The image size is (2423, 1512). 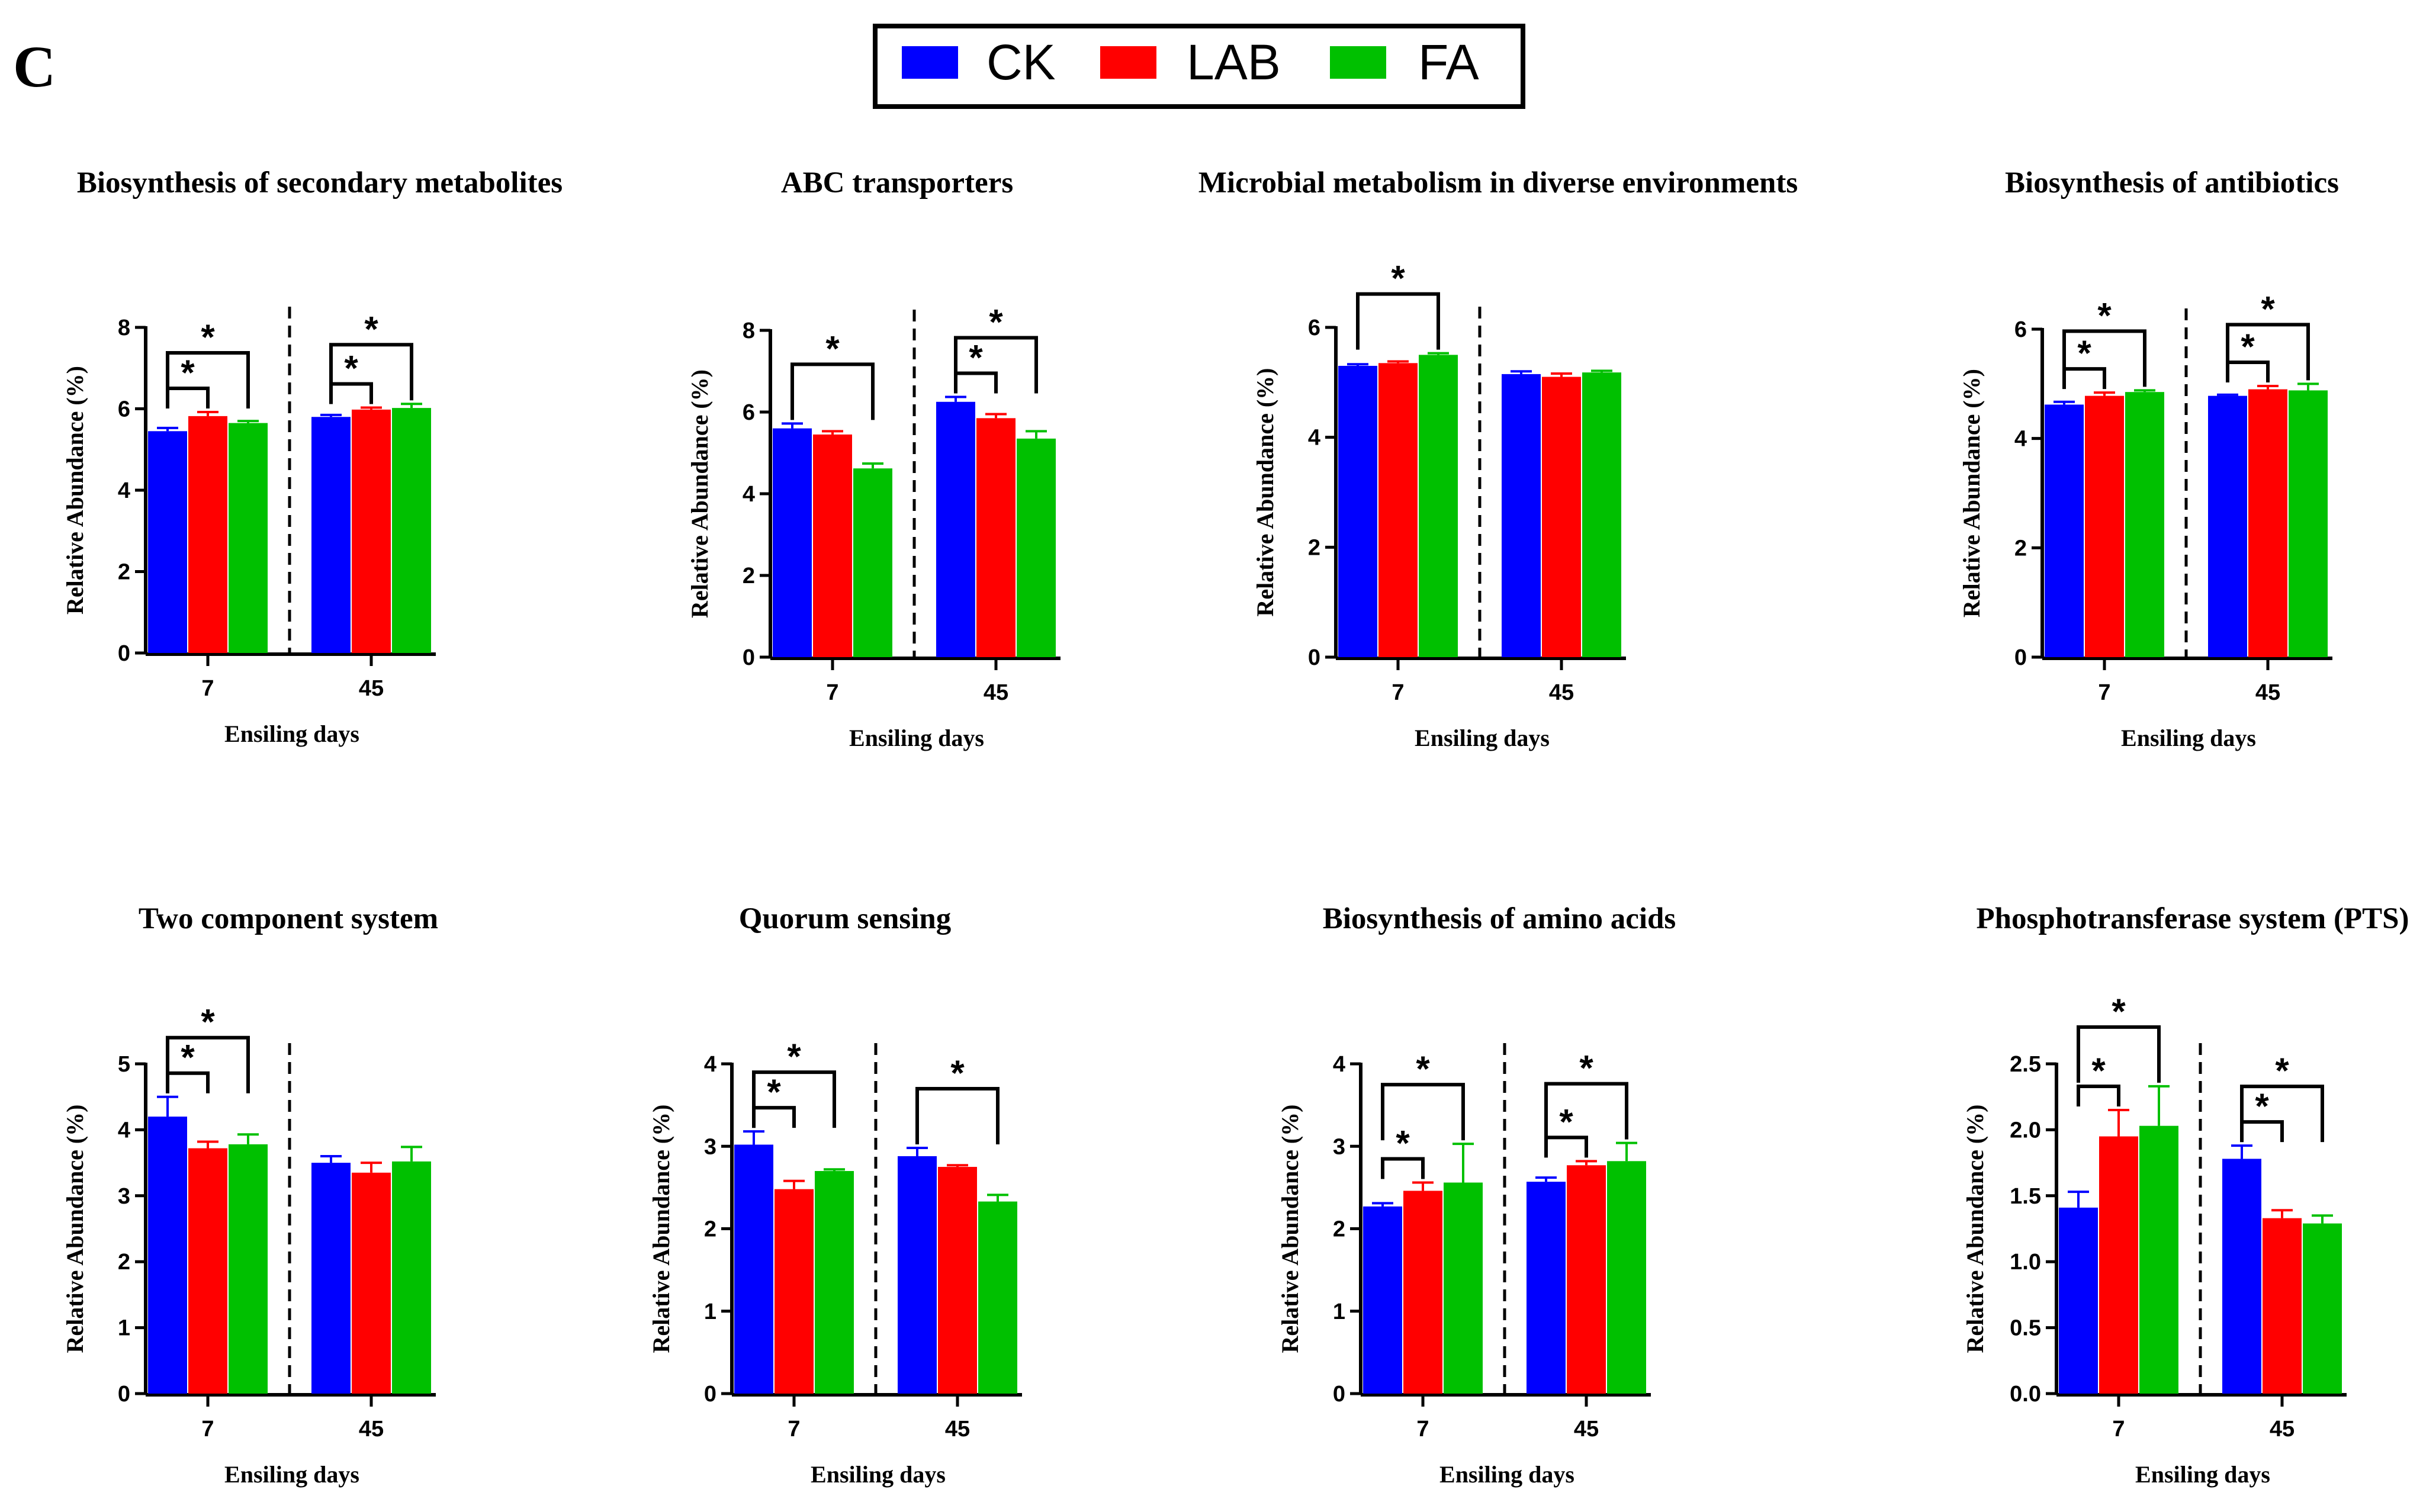 What do you see at coordinates (930, 62) in the screenshot?
I see `legend-swatch-ck` at bounding box center [930, 62].